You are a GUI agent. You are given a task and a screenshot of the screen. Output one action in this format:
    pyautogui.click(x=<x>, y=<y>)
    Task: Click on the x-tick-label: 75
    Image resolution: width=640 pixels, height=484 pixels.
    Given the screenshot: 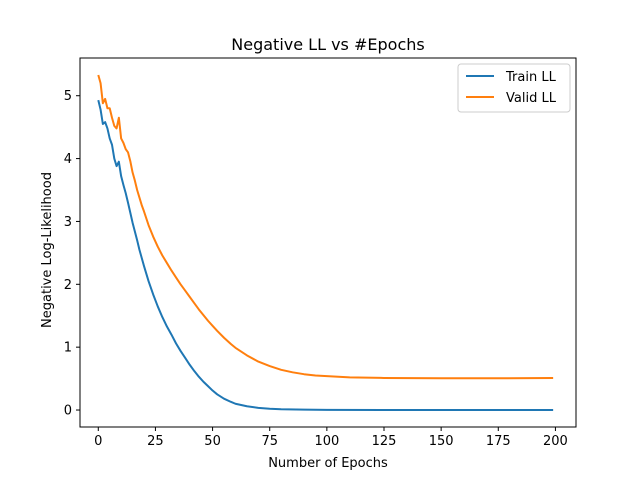 What is the action you would take?
    pyautogui.click(x=269, y=441)
    